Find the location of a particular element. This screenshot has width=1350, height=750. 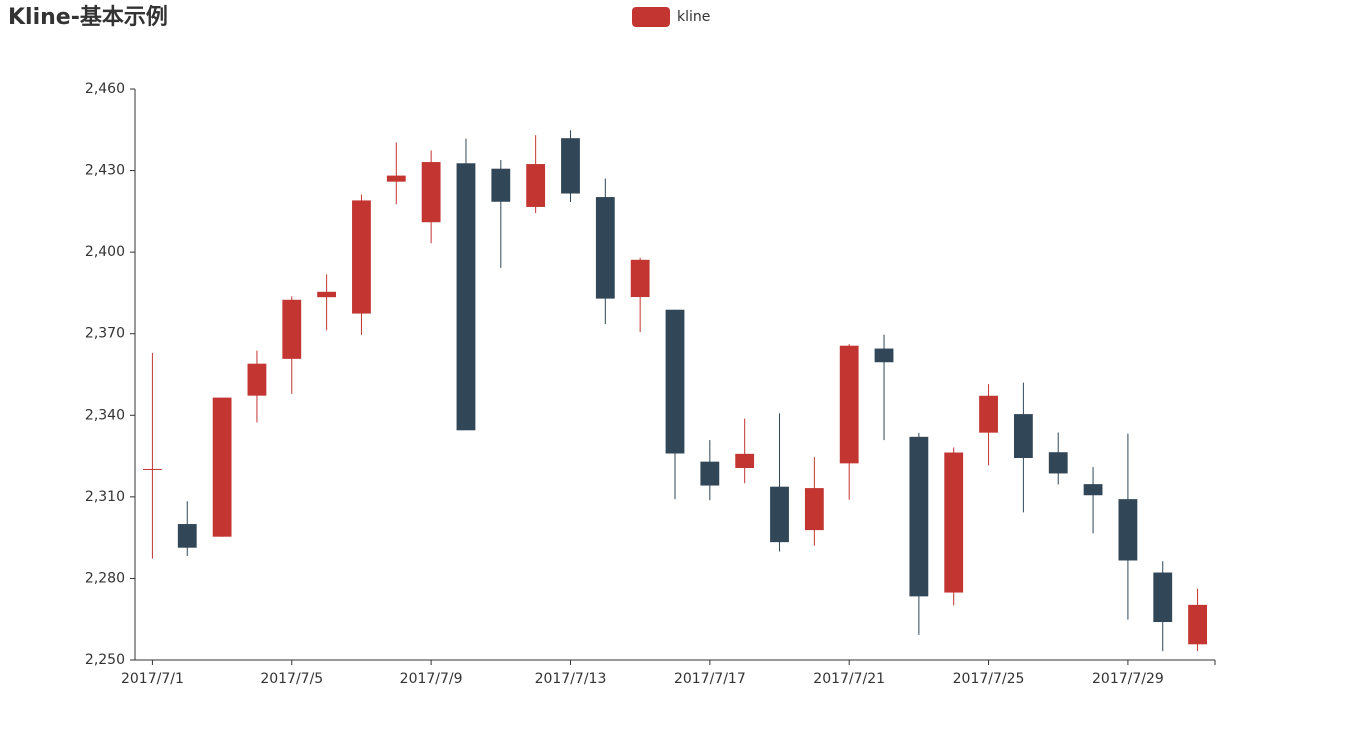

y-tick-label: 2,310 is located at coordinates (105, 497).